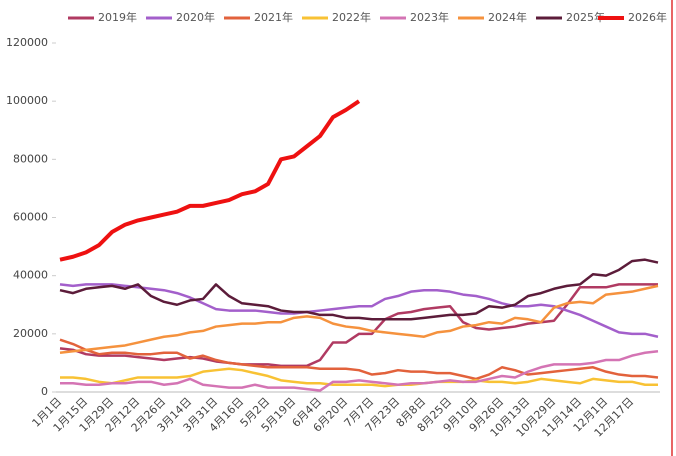 Image resolution: width=676 pixels, height=456 pixels. What do you see at coordinates (30, 333) in the screenshot?
I see `y-tick-label: 20000` at bounding box center [30, 333].